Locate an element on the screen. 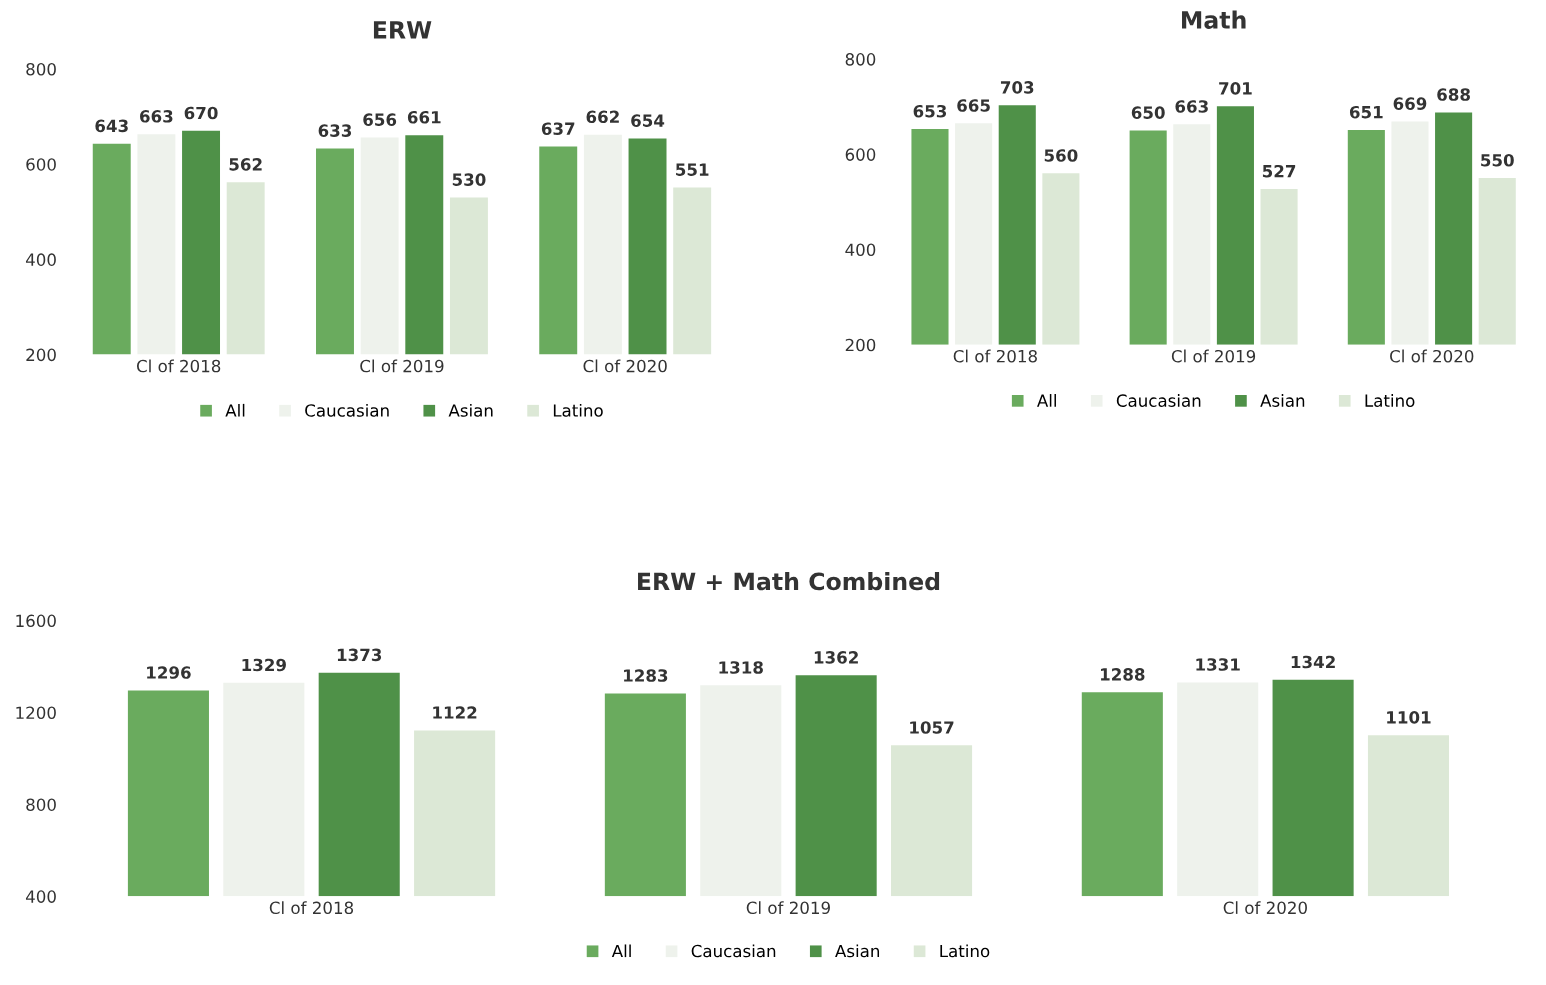 This screenshot has height=985, width=1546. data-label: 1373 is located at coordinates (359, 655).